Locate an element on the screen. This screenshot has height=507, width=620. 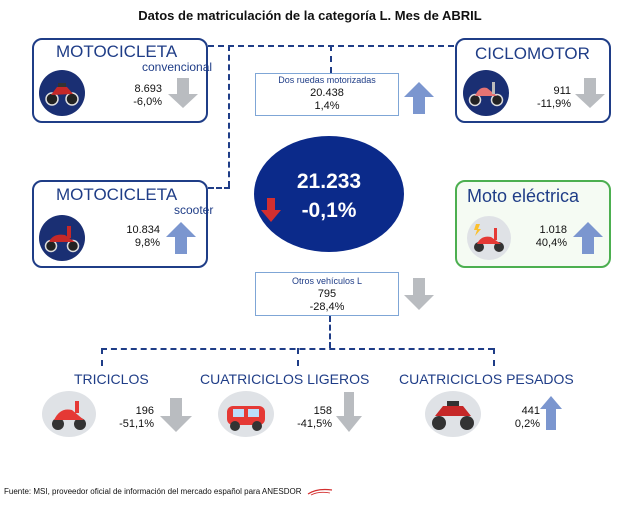
tricycle-icon is located at coordinates (69, 414).